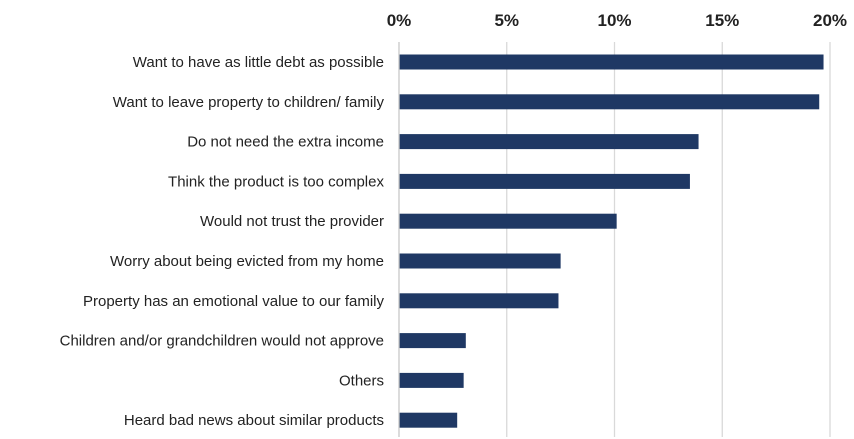 This screenshot has width=854, height=439. Describe the element at coordinates (614, 20) in the screenshot. I see `x-tick-label-2: 10%` at that location.